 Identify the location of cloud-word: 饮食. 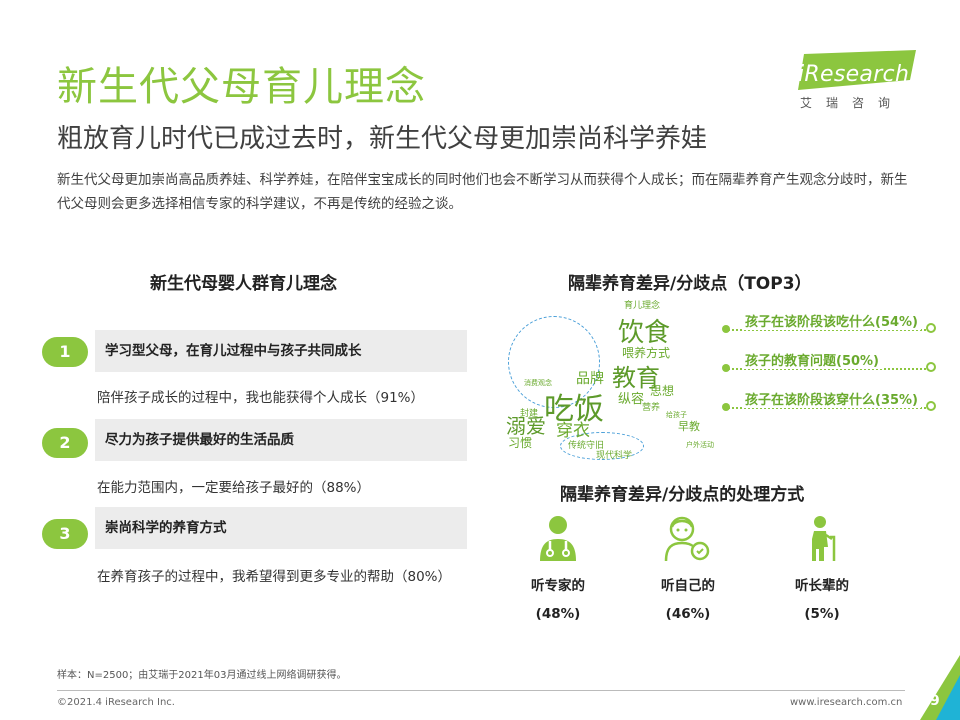
(644, 333).